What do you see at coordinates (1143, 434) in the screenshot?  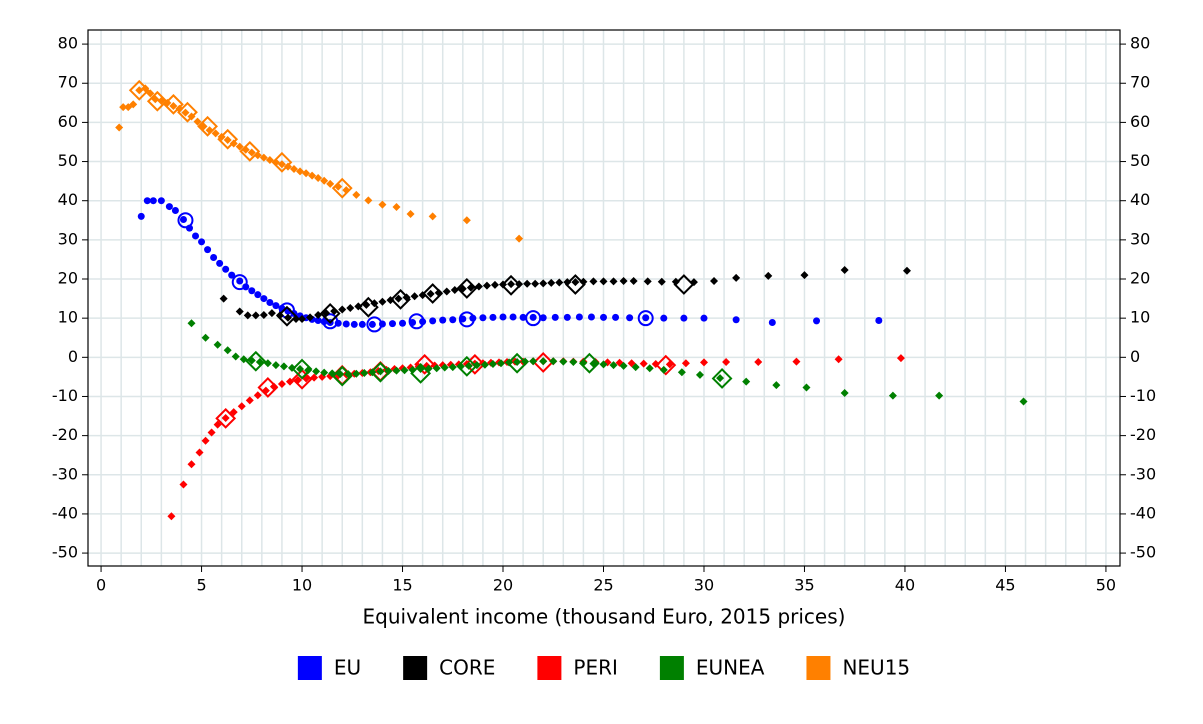 I see `y2-tick-label: -20` at bounding box center [1143, 434].